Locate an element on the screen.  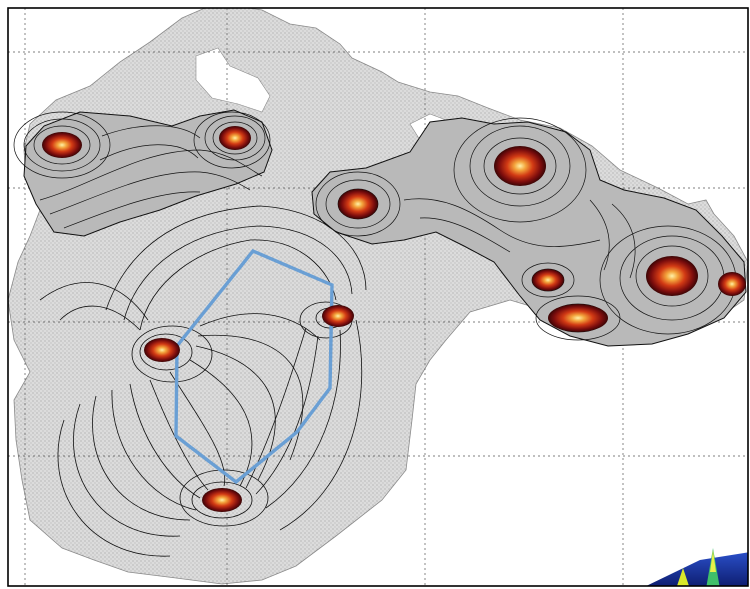
contour-cluster-northwest is located at coordinates (148, 173).